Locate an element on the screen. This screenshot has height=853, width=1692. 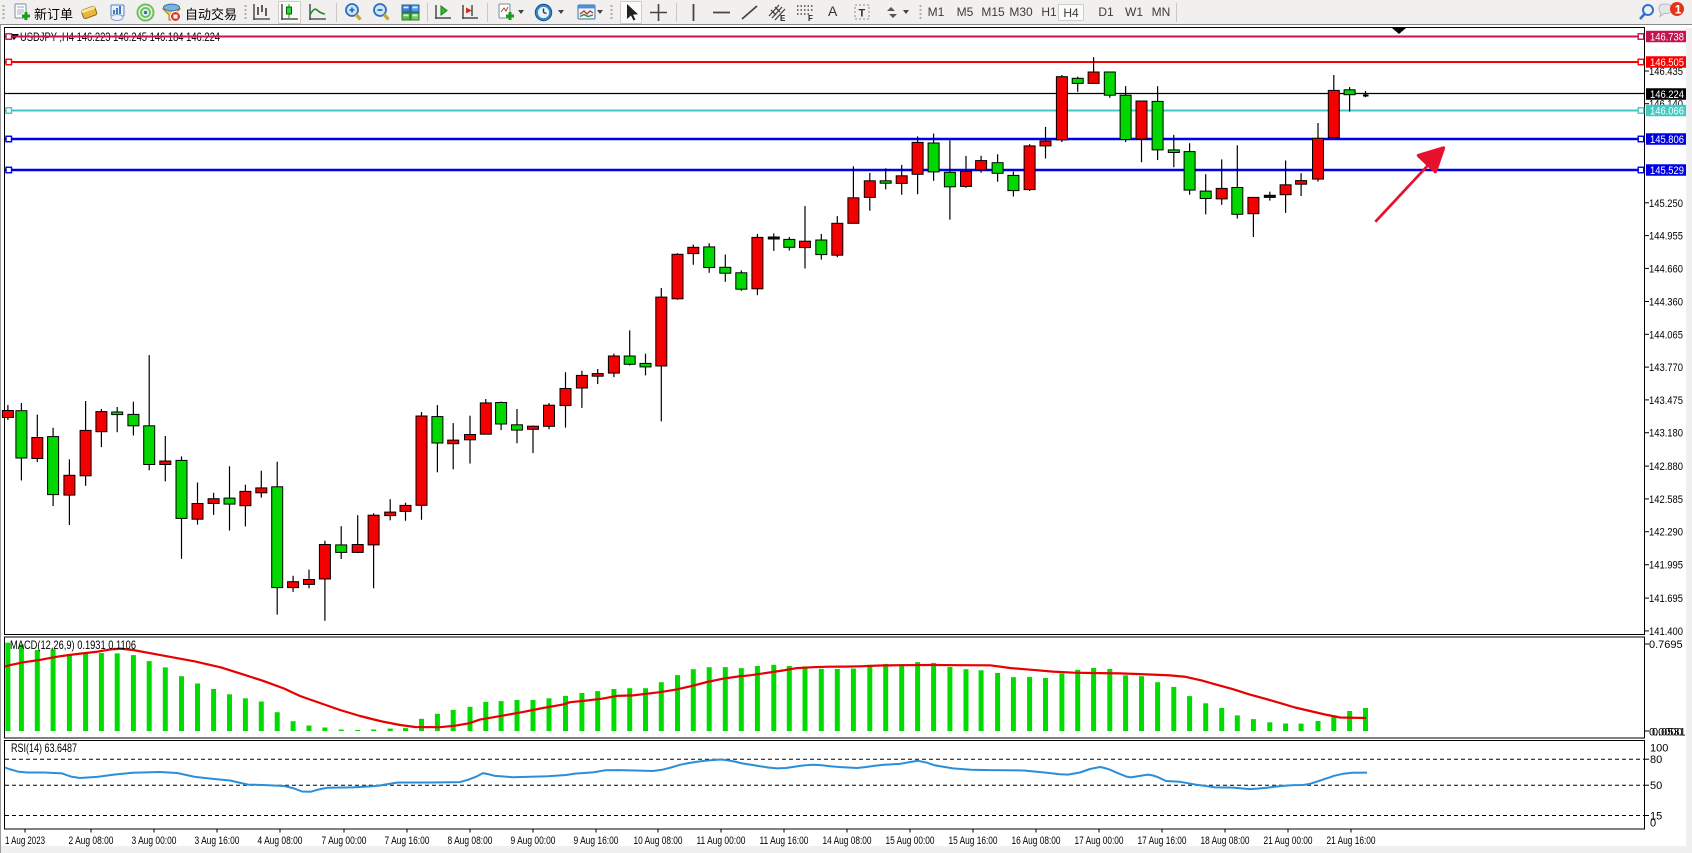
svg-text: 142.585 is located at coordinates (1666, 500).